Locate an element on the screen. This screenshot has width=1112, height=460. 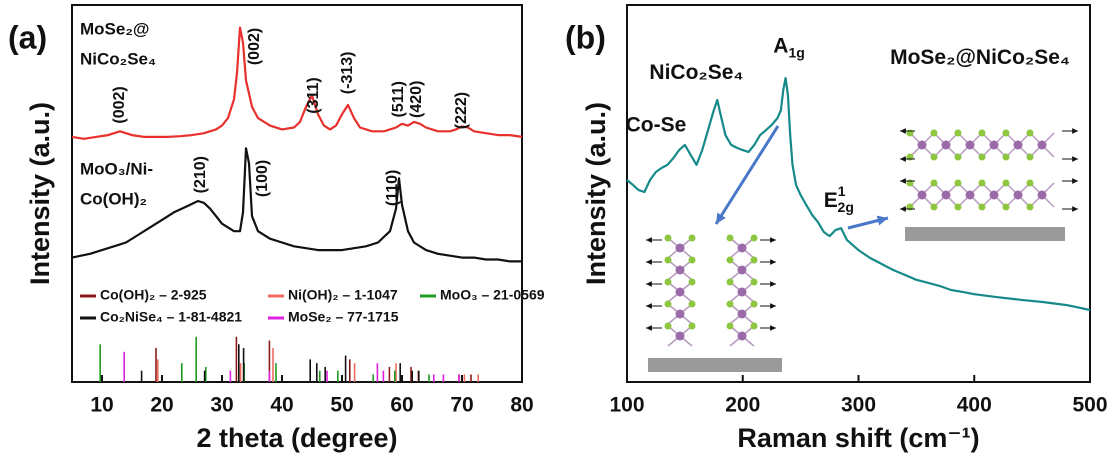
annotation: E1 2g is located at coordinates (839, 199).